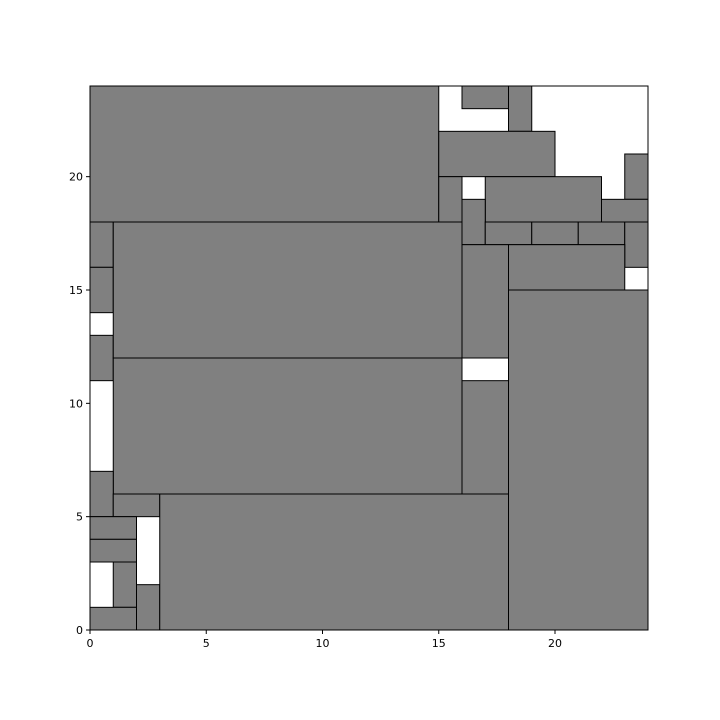  I want to click on x-tick-label: 5, so click(206, 643).